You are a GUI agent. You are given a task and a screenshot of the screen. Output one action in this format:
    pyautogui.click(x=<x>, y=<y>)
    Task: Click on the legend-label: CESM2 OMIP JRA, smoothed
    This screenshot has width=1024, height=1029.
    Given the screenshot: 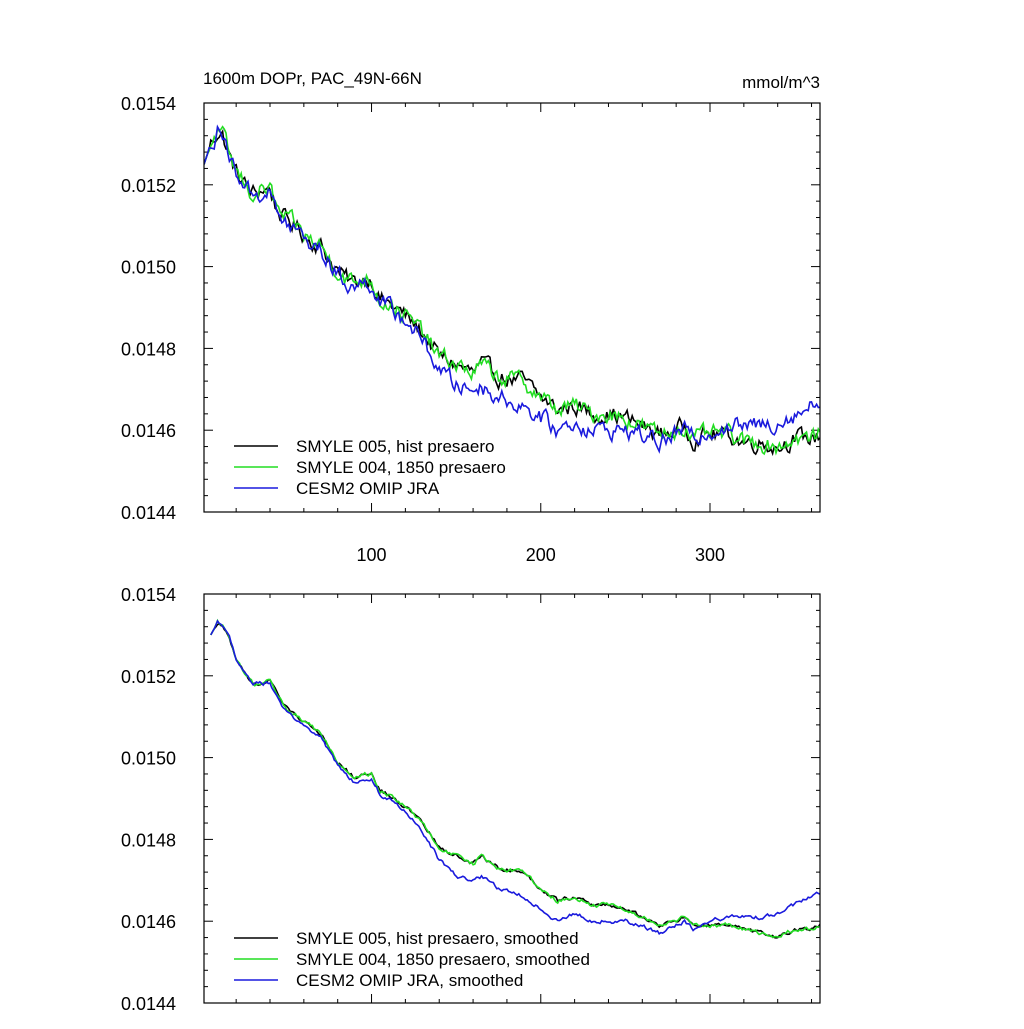 What is the action you would take?
    pyautogui.click(x=409, y=980)
    